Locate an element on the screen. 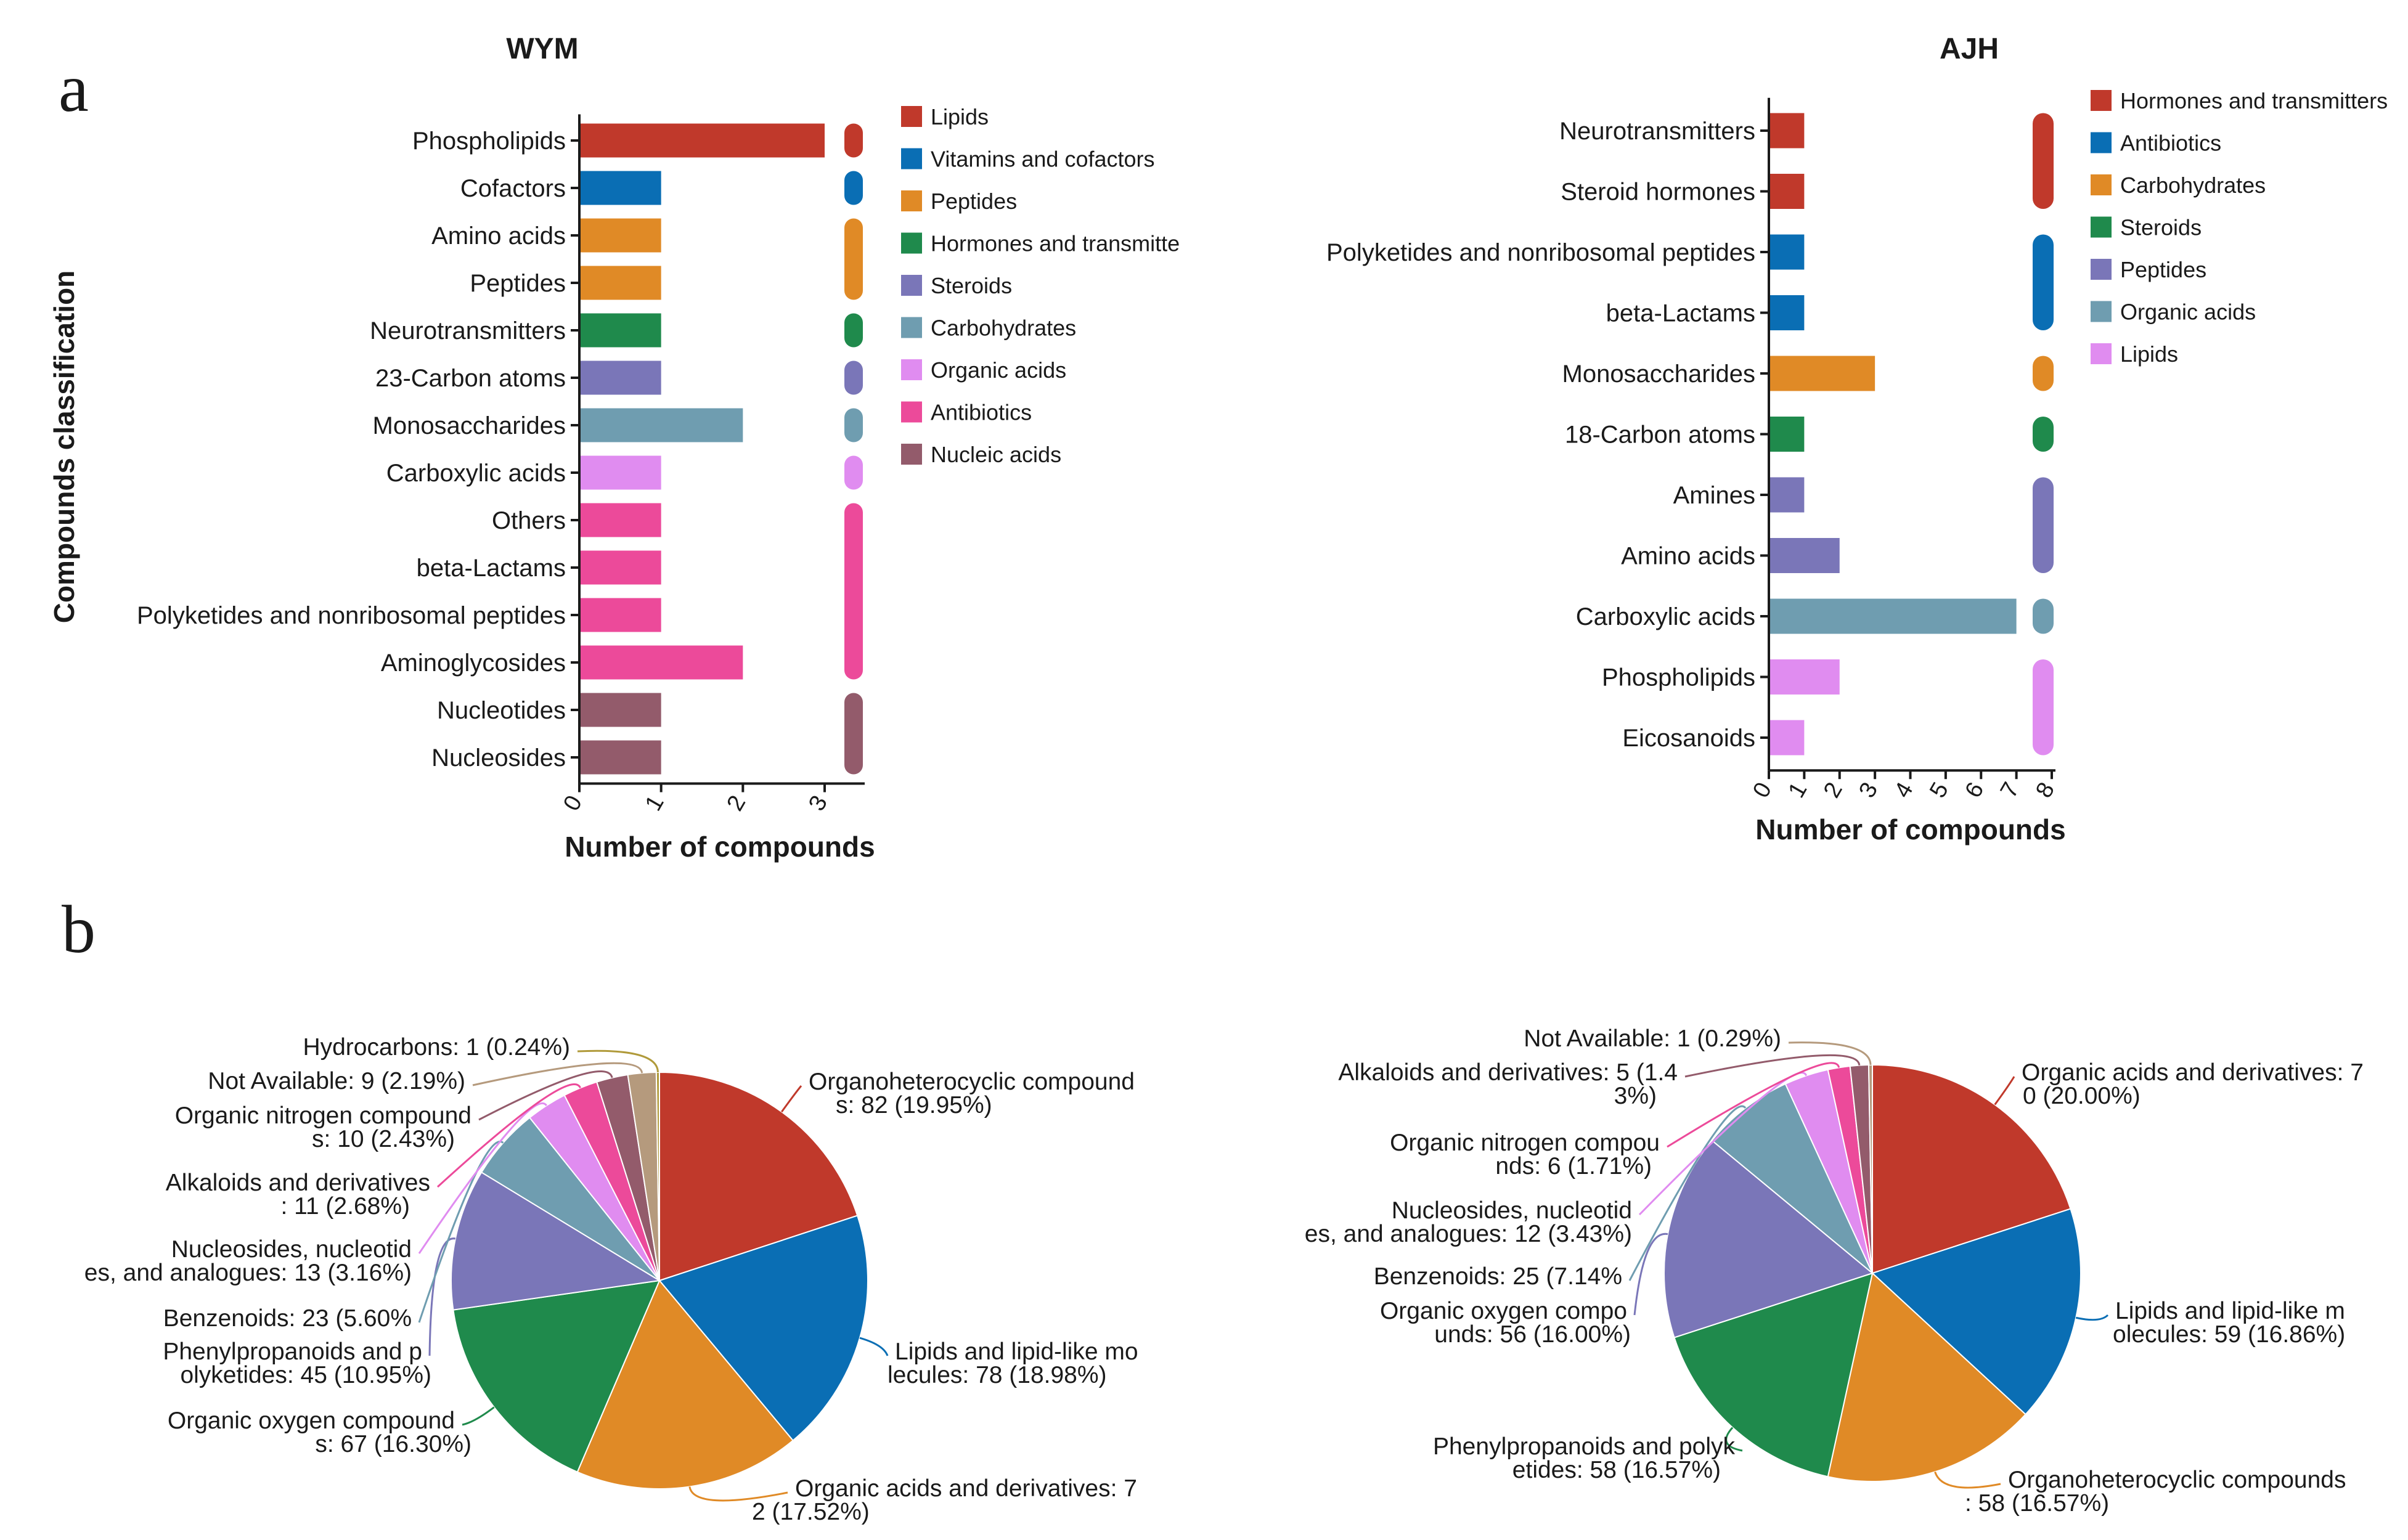  ajh-pie-label-9-line1: Not Available: 1 (0.29%) is located at coordinates (1652, 1039).